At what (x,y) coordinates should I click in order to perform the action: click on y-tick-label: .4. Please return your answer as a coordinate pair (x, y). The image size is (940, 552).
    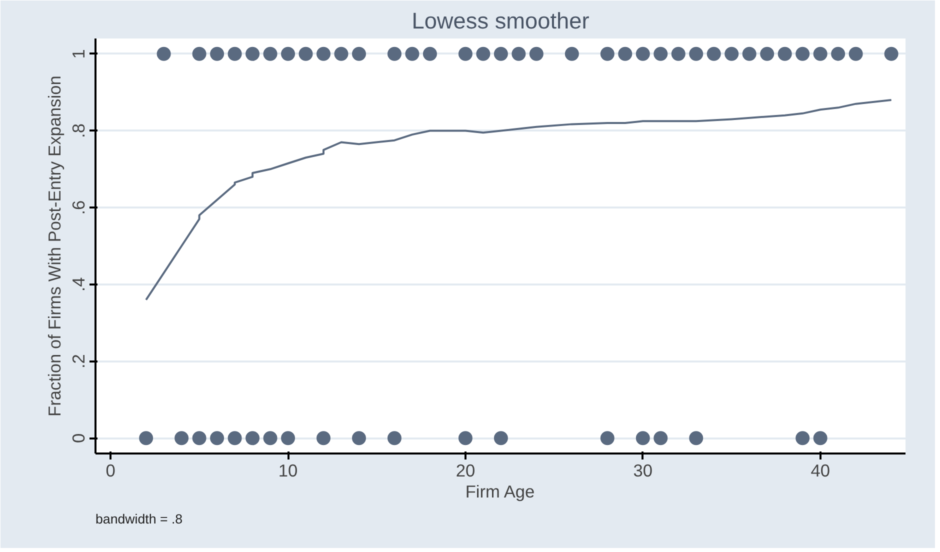
    Looking at the image, I should click on (78, 284).